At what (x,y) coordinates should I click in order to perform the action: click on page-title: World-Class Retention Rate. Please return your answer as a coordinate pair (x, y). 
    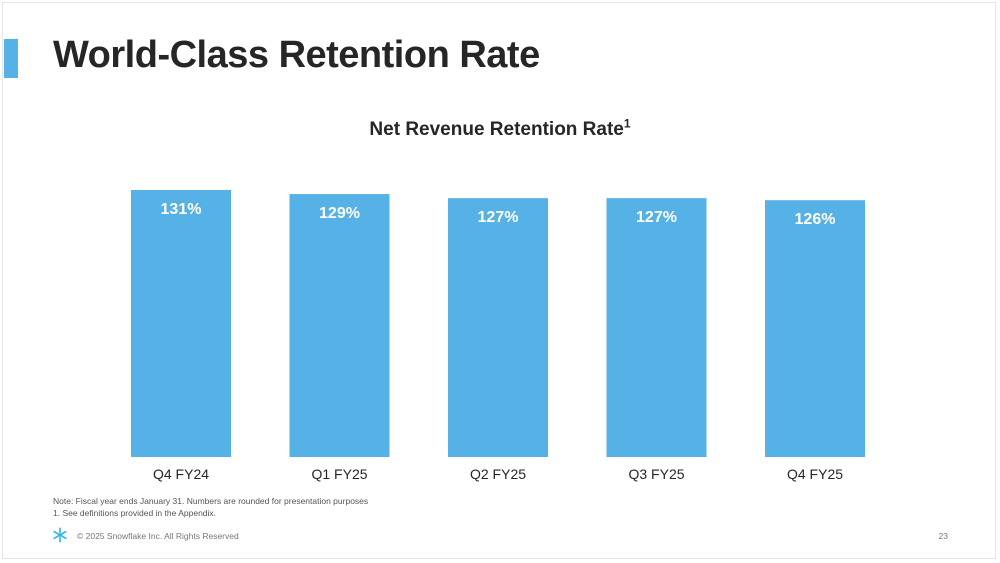
    Looking at the image, I should click on (296, 55).